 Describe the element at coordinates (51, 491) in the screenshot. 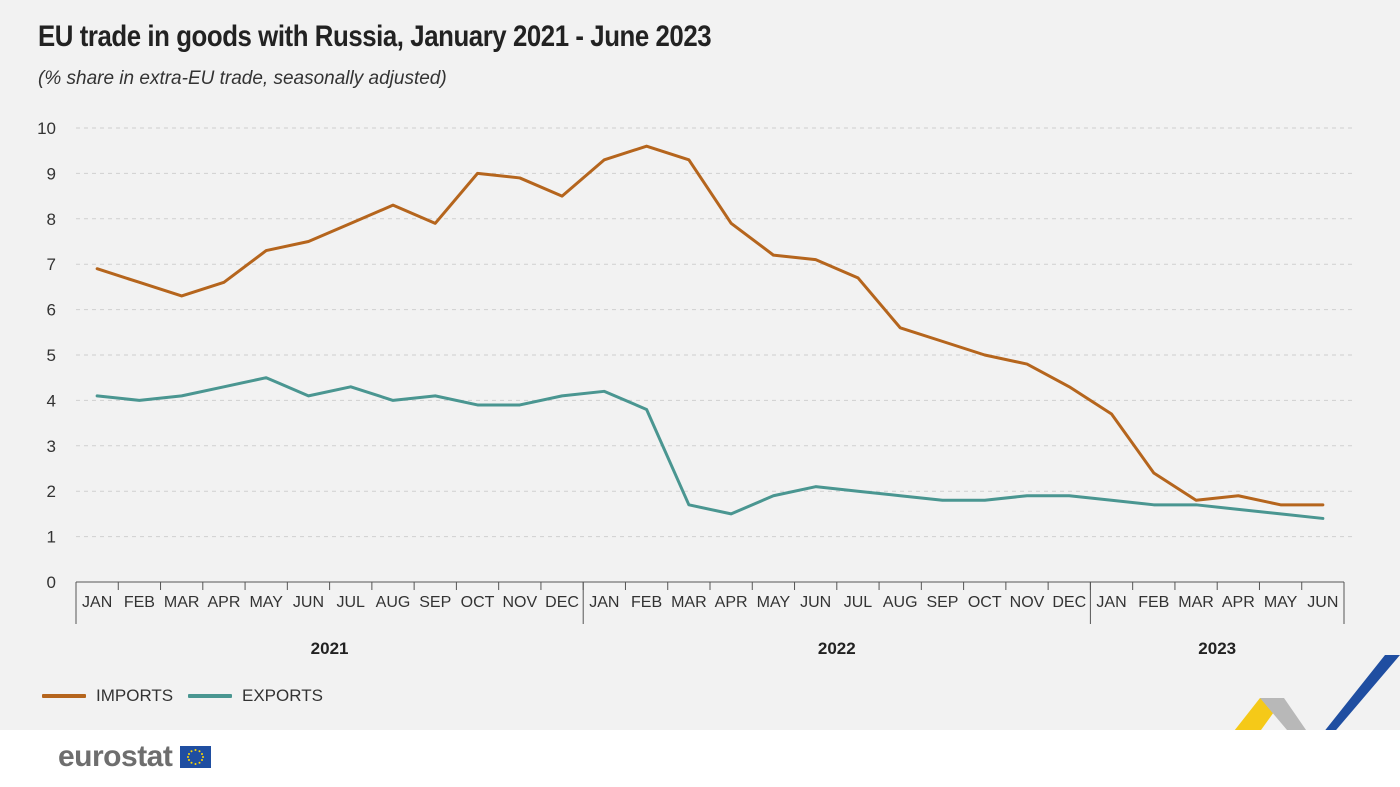

I see `y-tick-label: 2` at that location.